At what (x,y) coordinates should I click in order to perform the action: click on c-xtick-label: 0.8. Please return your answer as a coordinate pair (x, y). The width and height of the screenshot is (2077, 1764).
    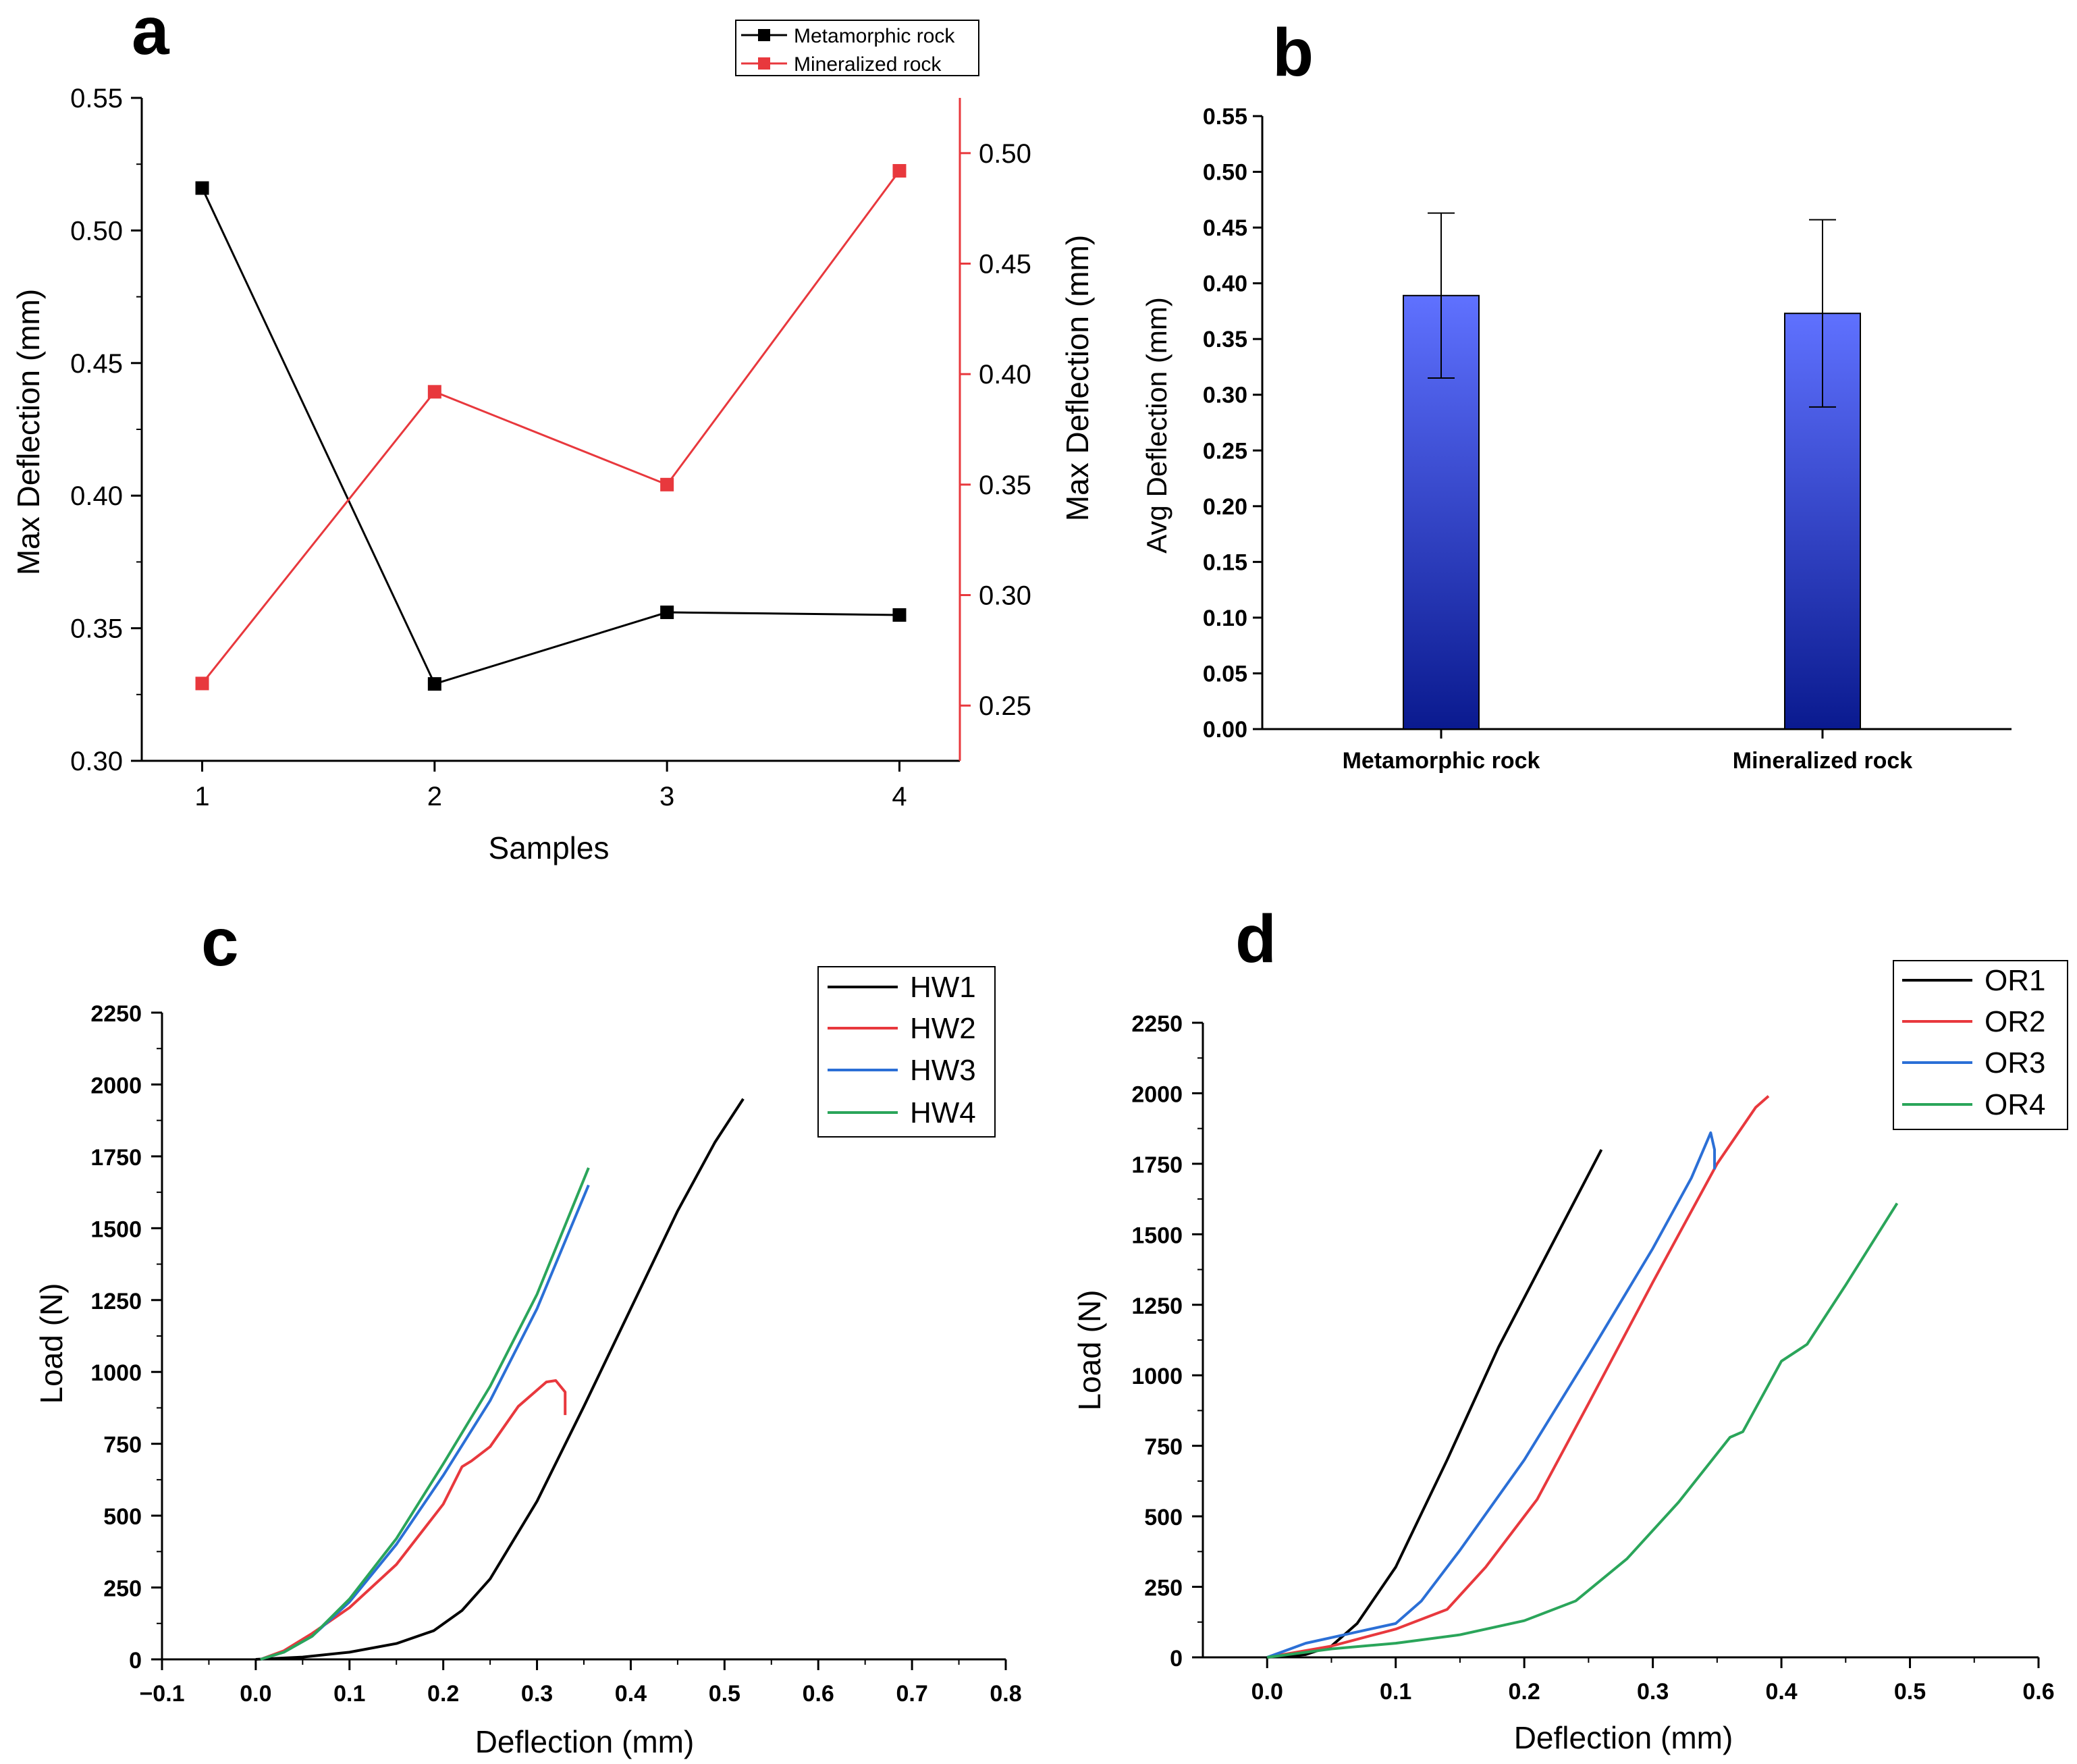
    Looking at the image, I should click on (1005, 1694).